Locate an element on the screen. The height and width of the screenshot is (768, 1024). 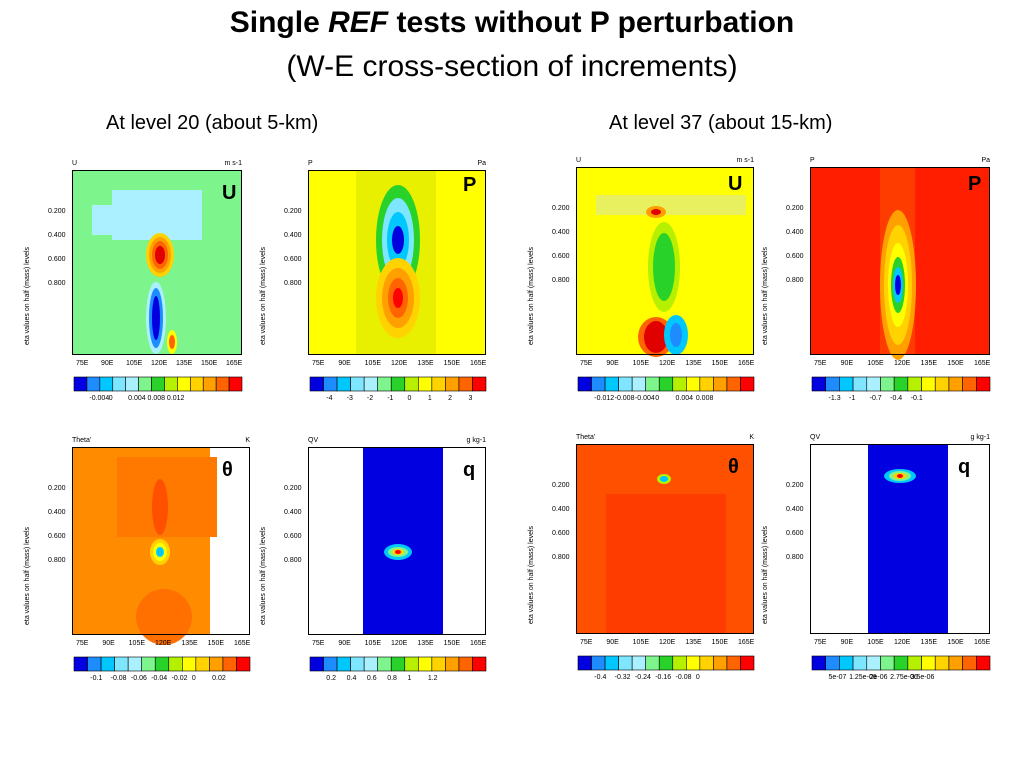
x-tick-label: 165E is located at coordinates (982, 642).